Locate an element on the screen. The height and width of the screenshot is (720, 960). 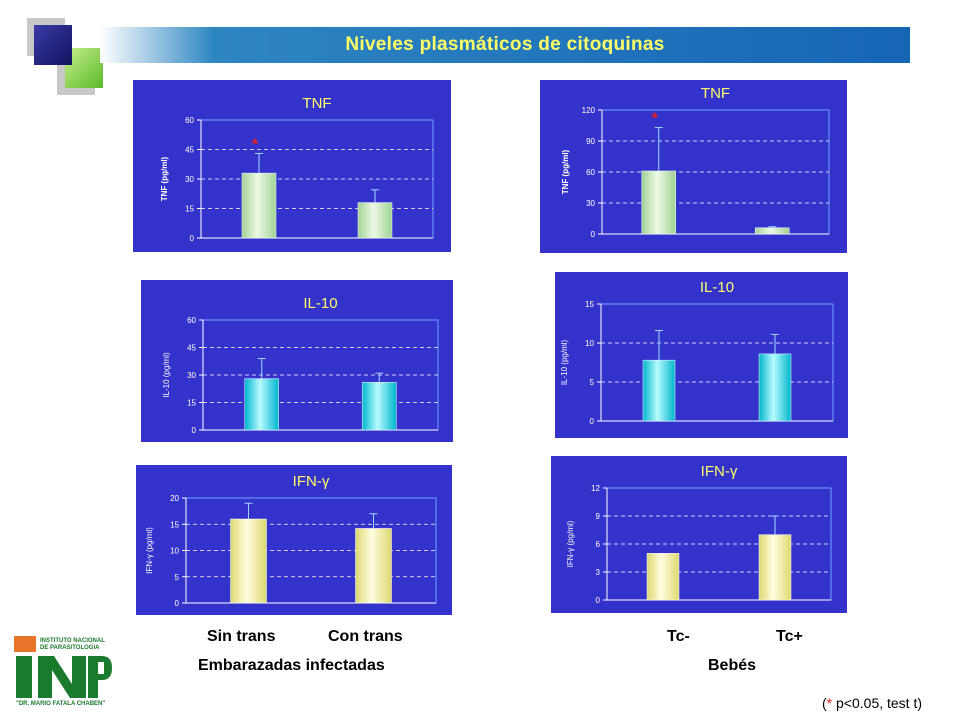
chart-ifn-bebes: IFN-γ 0 3 6 9 12 IFN-γ (pg/ml) is located at coordinates (699, 534).